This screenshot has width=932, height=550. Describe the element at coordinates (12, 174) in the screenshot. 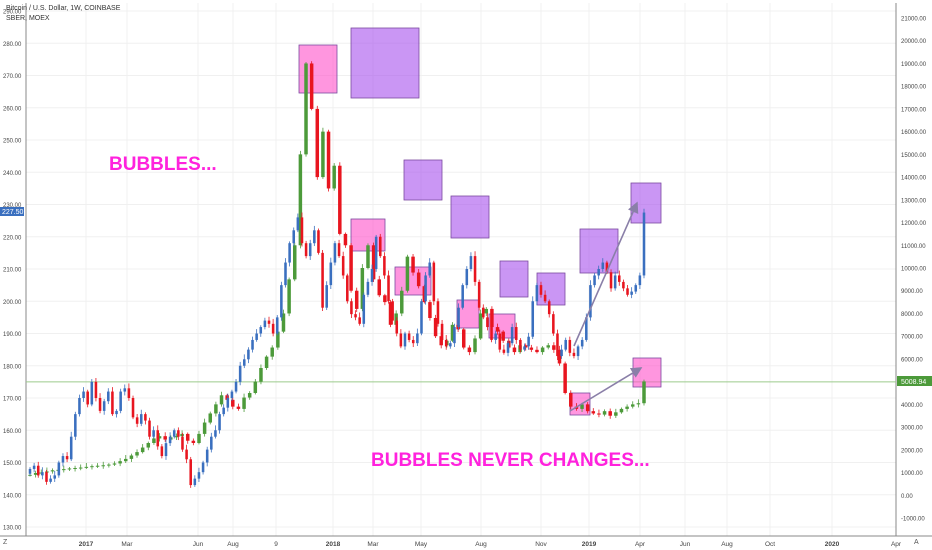

I see `left-axis-tick-label: 240.00` at that location.